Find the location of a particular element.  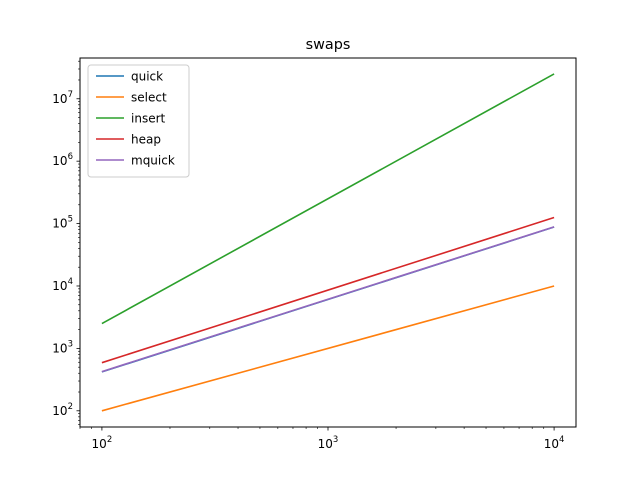

legend-box is located at coordinates (138, 121).